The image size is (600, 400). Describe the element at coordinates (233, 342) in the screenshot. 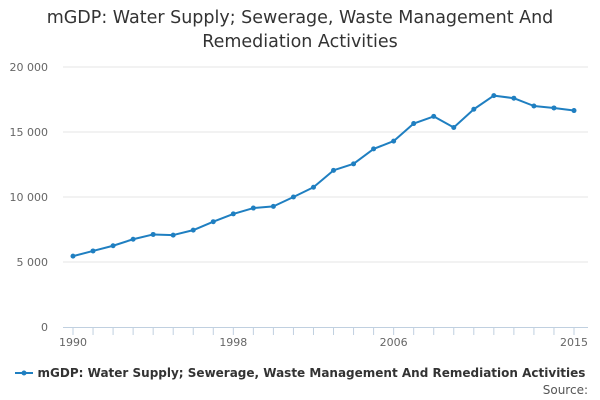

I see `x-tick-label: 1998` at that location.